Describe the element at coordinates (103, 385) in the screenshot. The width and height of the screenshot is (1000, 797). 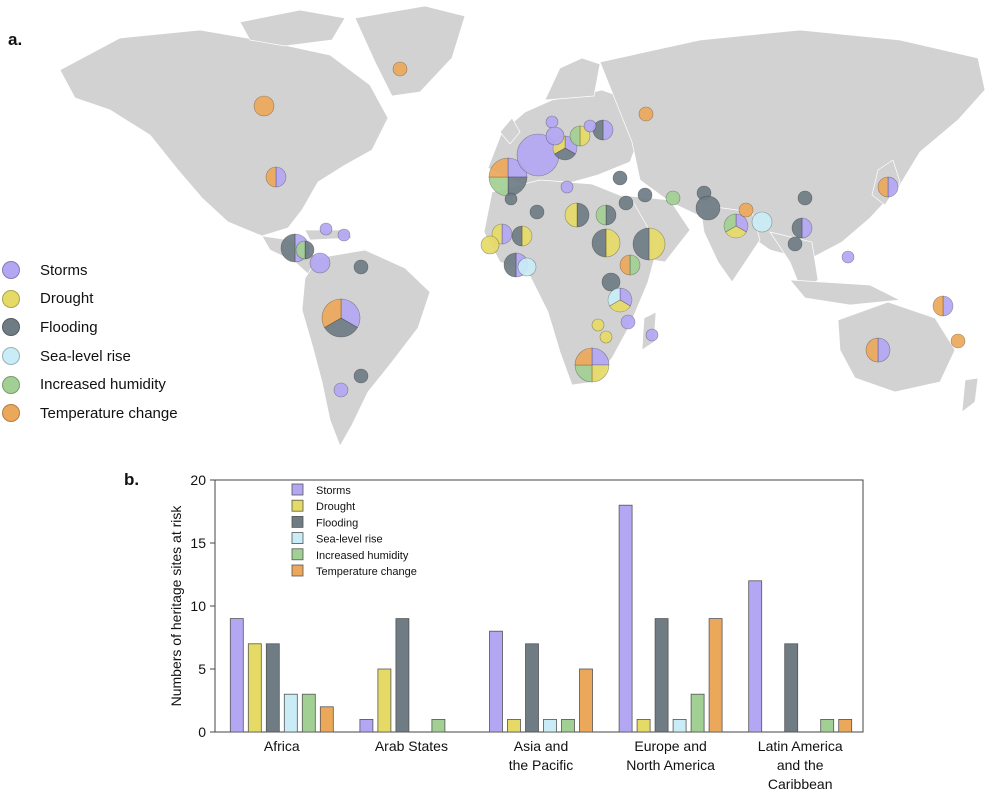
I see `legend-label: Increased humidity` at that location.